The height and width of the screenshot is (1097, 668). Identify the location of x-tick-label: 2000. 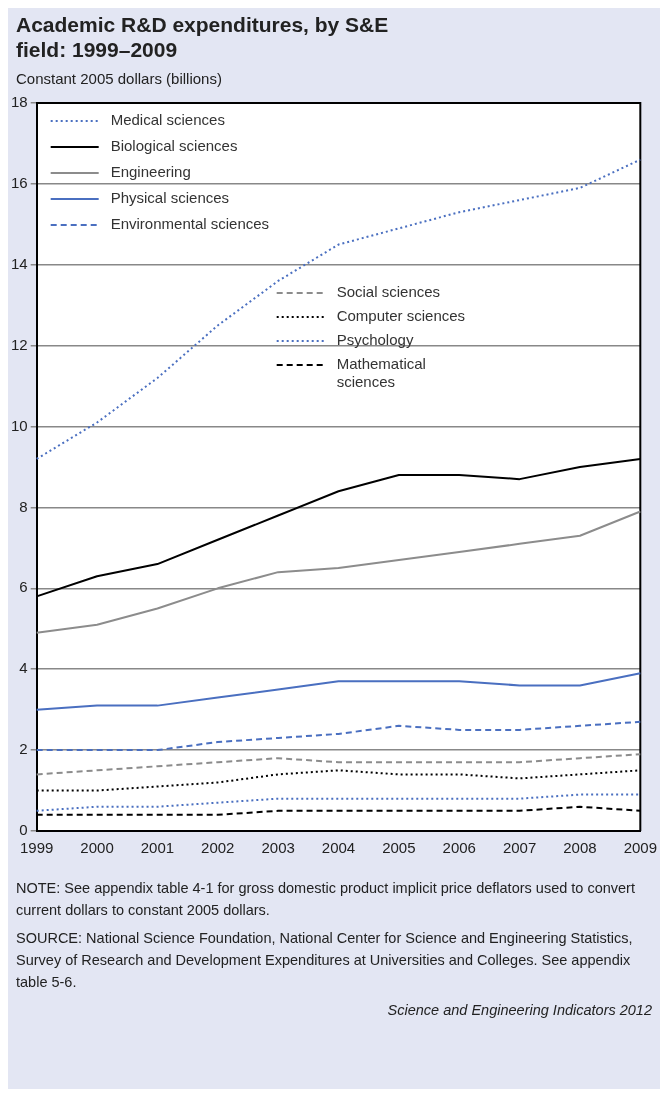
(97, 848).